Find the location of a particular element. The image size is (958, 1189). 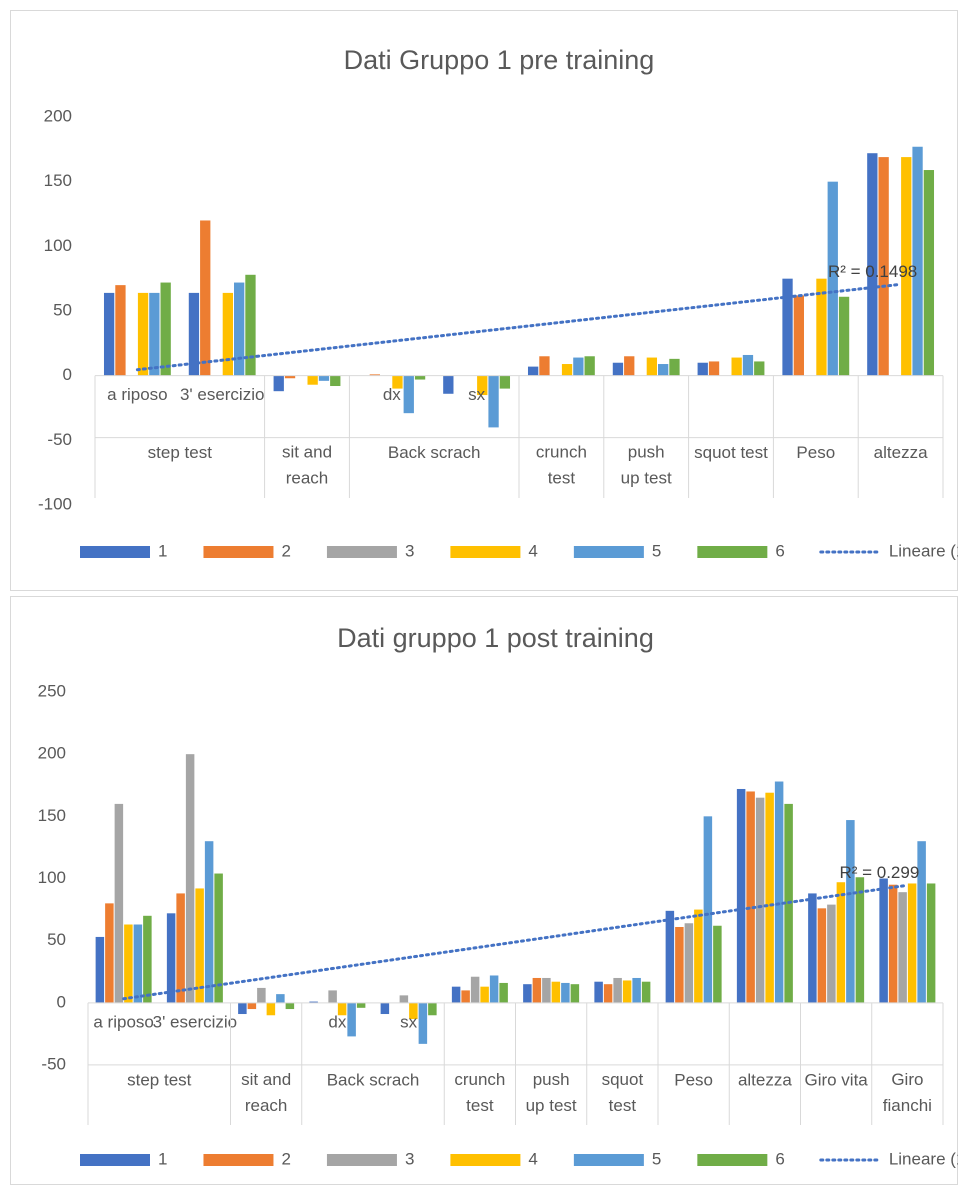

x-group-label: altezza is located at coordinates (901, 452).